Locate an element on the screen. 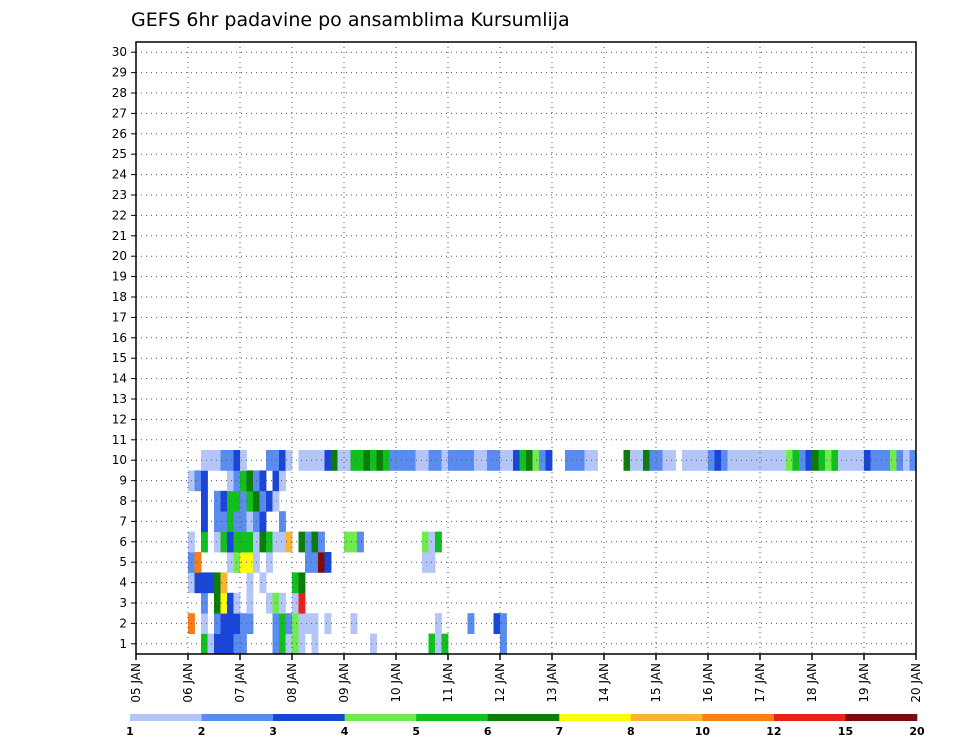 The image size is (960, 742). y-tick-label: 21 is located at coordinates (119, 236).